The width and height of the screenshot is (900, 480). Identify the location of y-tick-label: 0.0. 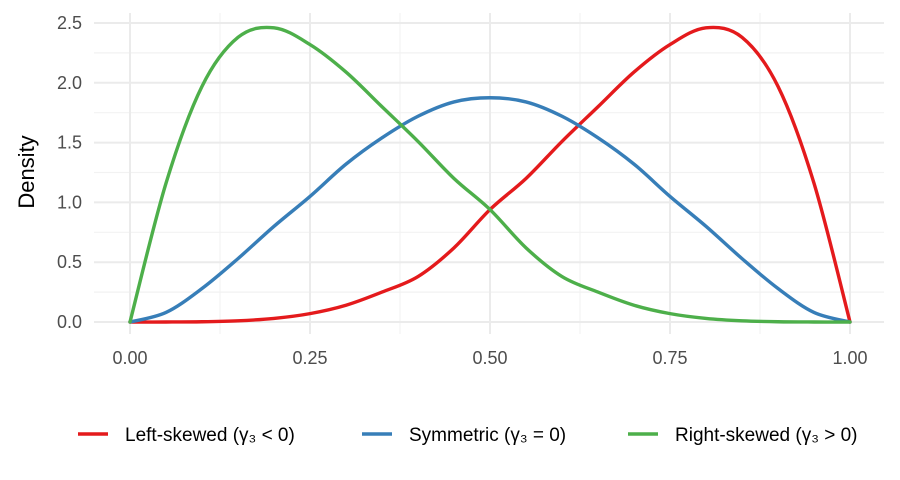
(69, 322).